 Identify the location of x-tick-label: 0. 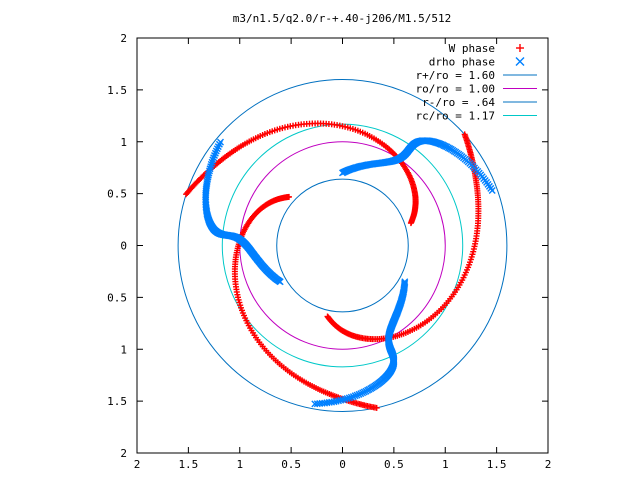
(342, 464).